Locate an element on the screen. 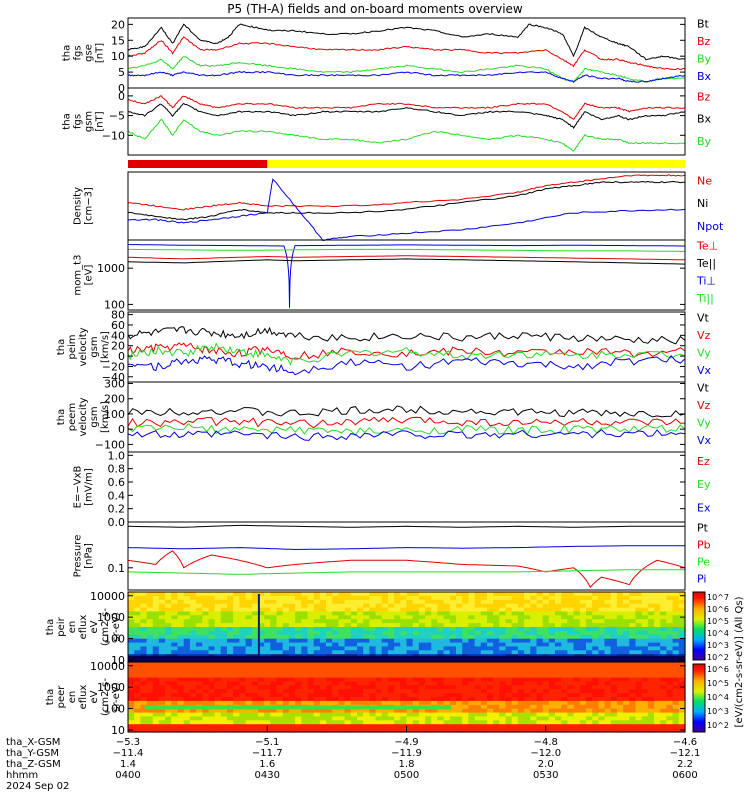  y-label-peer-5: (cm2-s- is located at coordinates (105, 697).